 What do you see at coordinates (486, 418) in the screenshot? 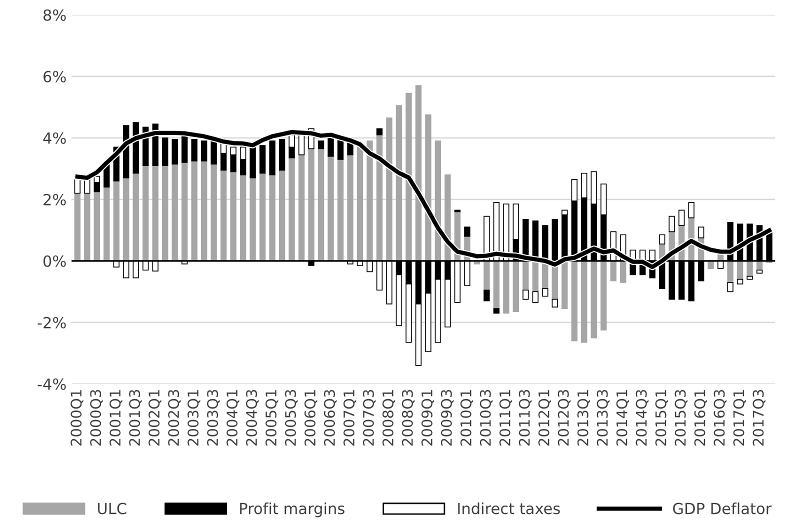
I see `x-tick-label: 2010Q3` at bounding box center [486, 418].